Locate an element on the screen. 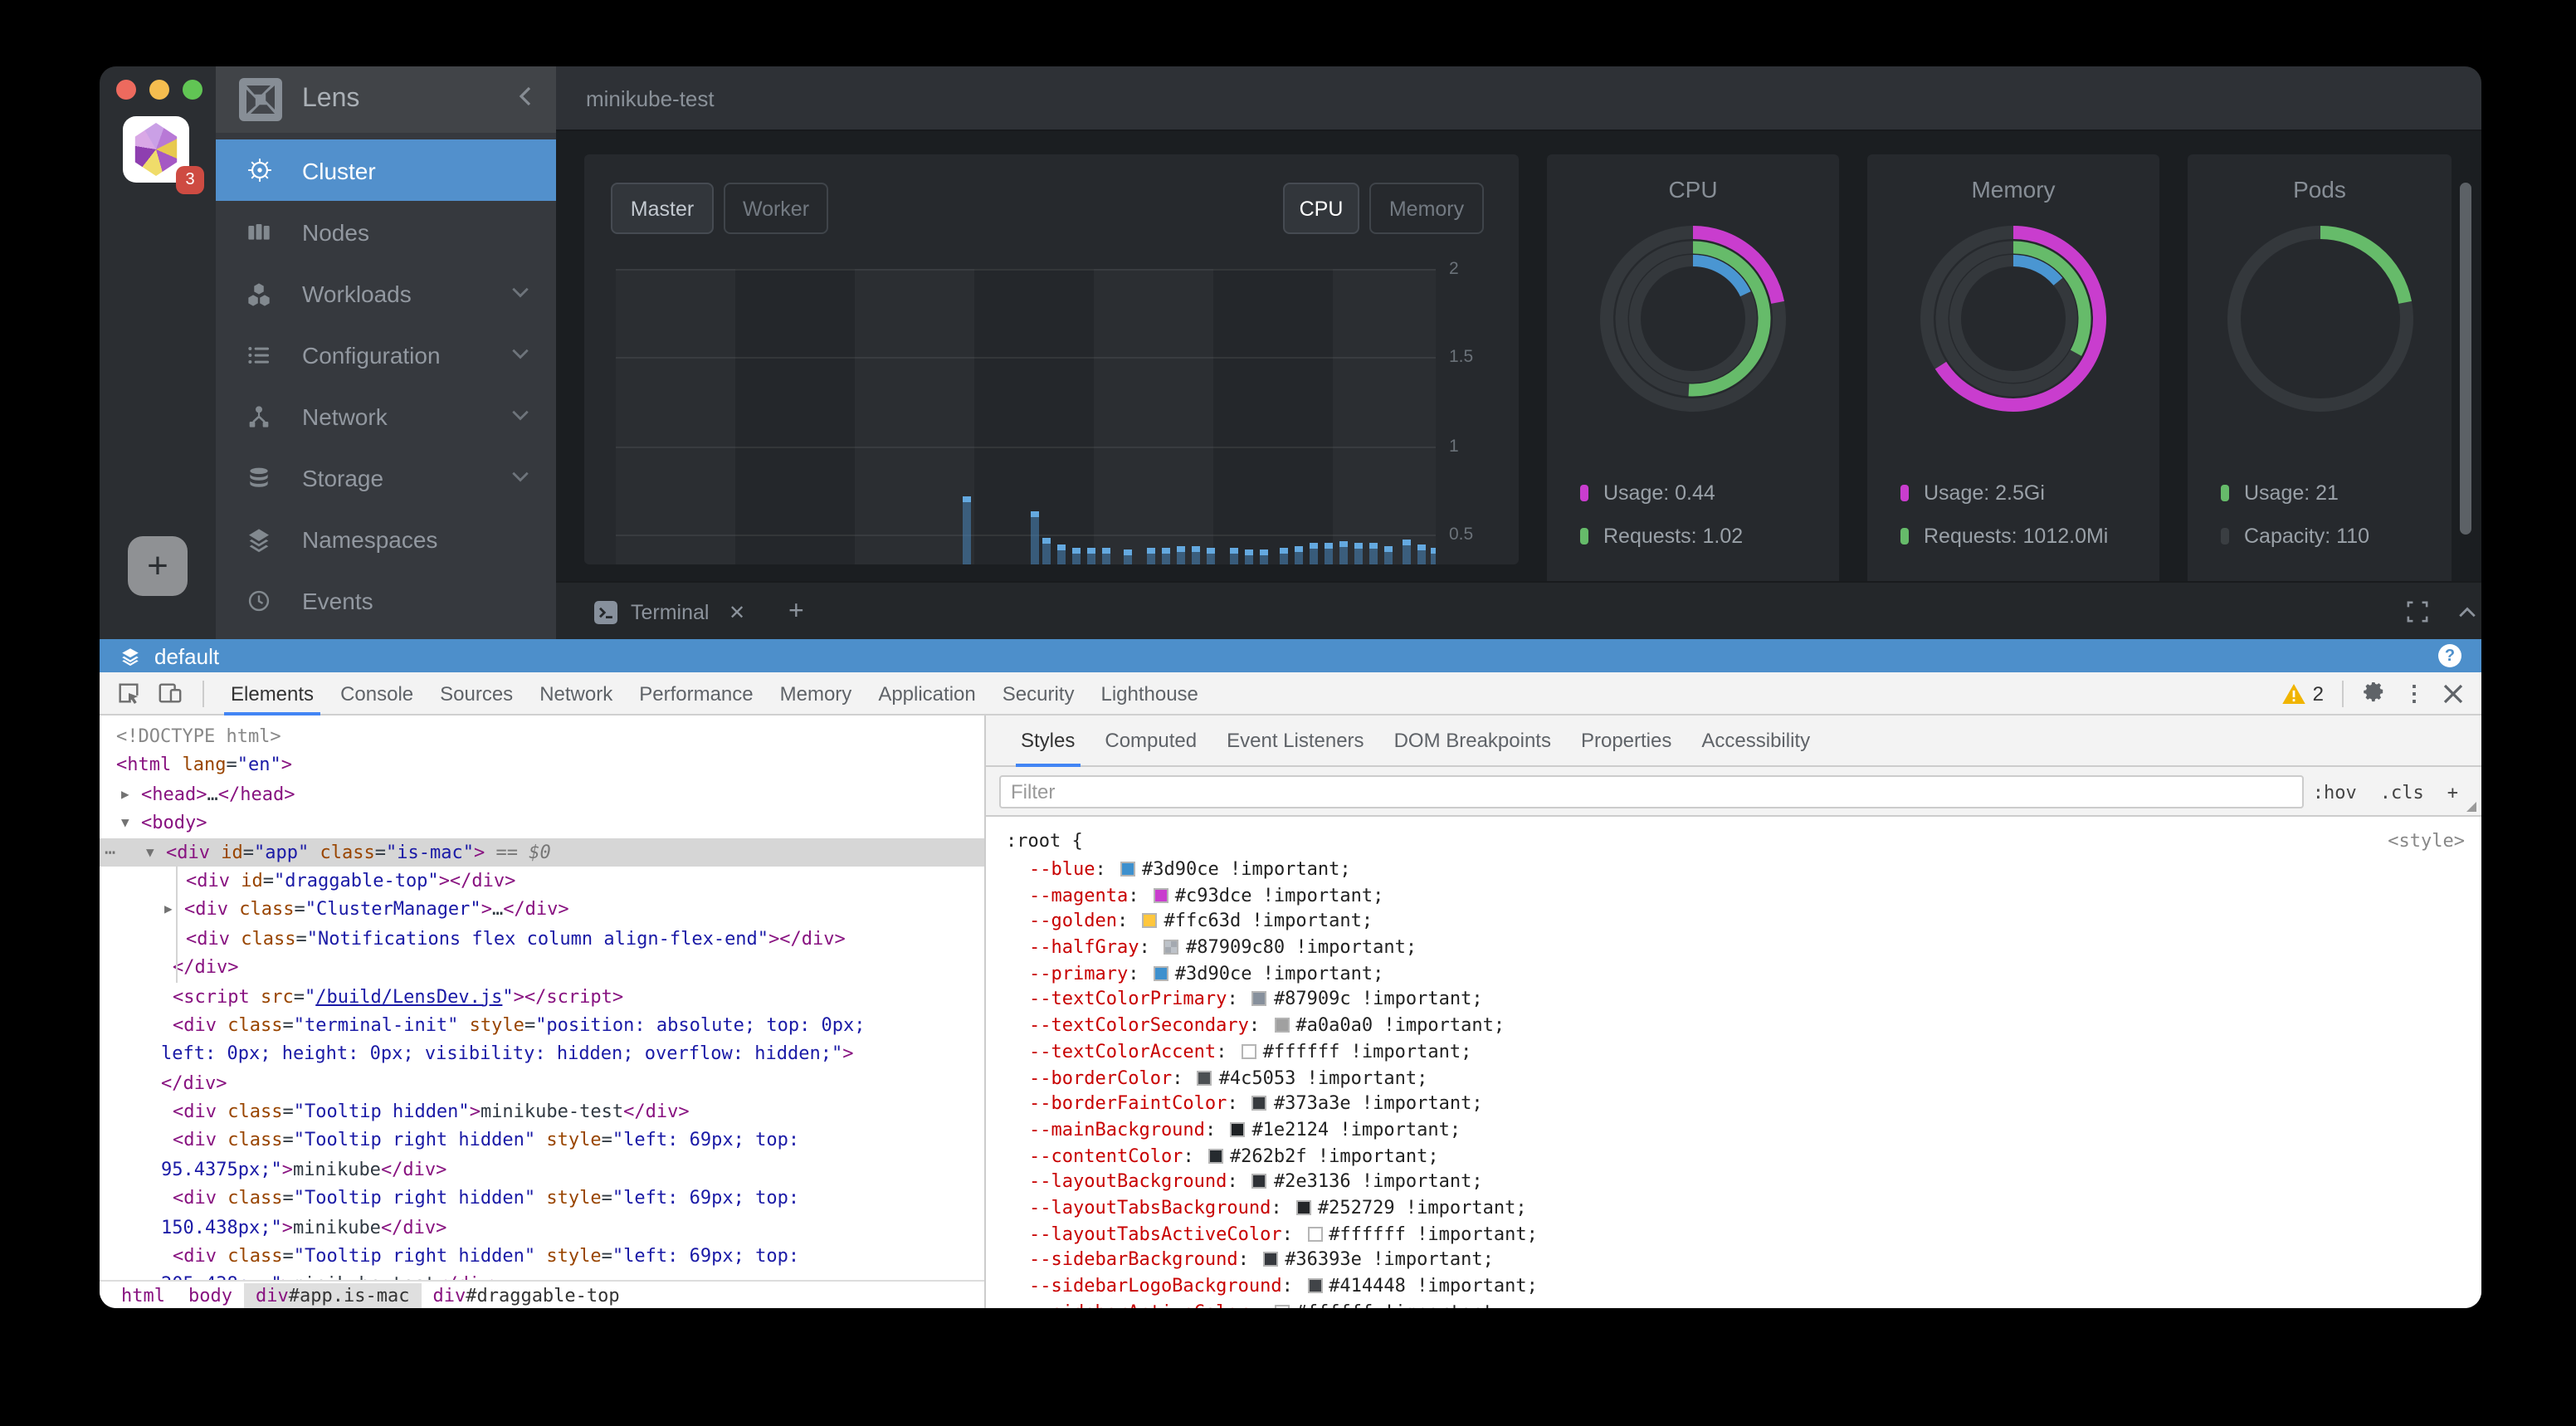 This screenshot has width=2576, height=1426. tab-network: Network is located at coordinates (576, 693).